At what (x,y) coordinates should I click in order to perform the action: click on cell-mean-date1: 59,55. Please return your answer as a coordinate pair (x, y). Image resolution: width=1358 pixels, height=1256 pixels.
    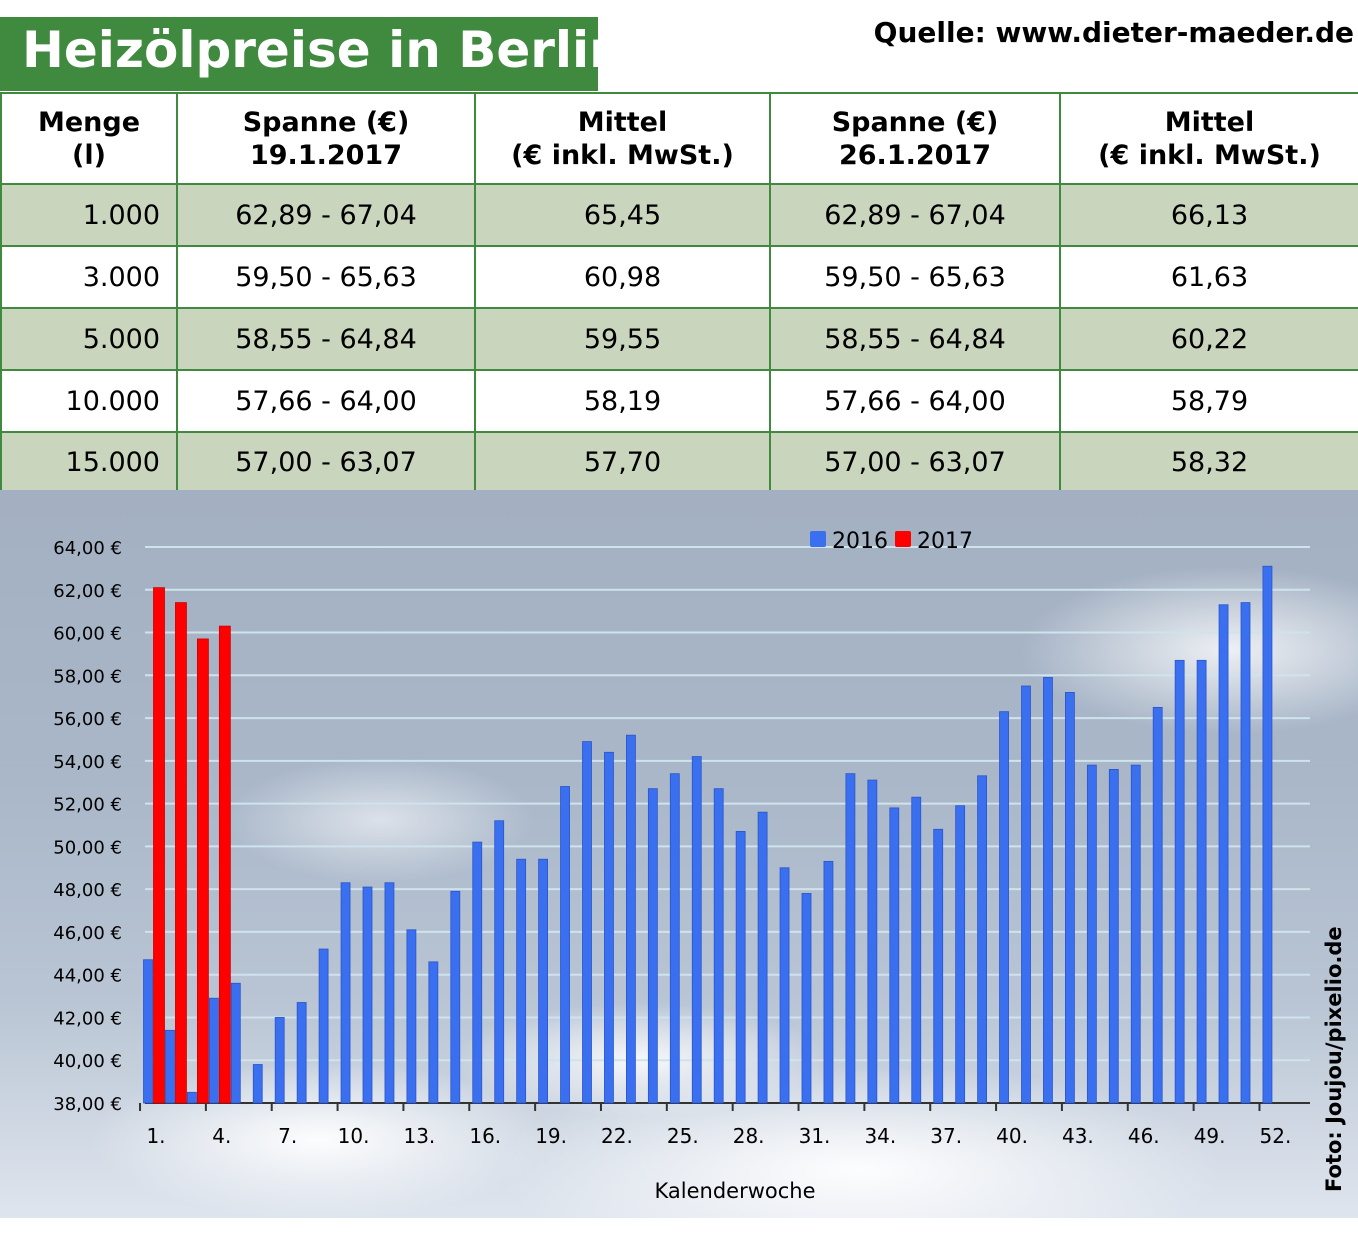
    Looking at the image, I should click on (622, 339).